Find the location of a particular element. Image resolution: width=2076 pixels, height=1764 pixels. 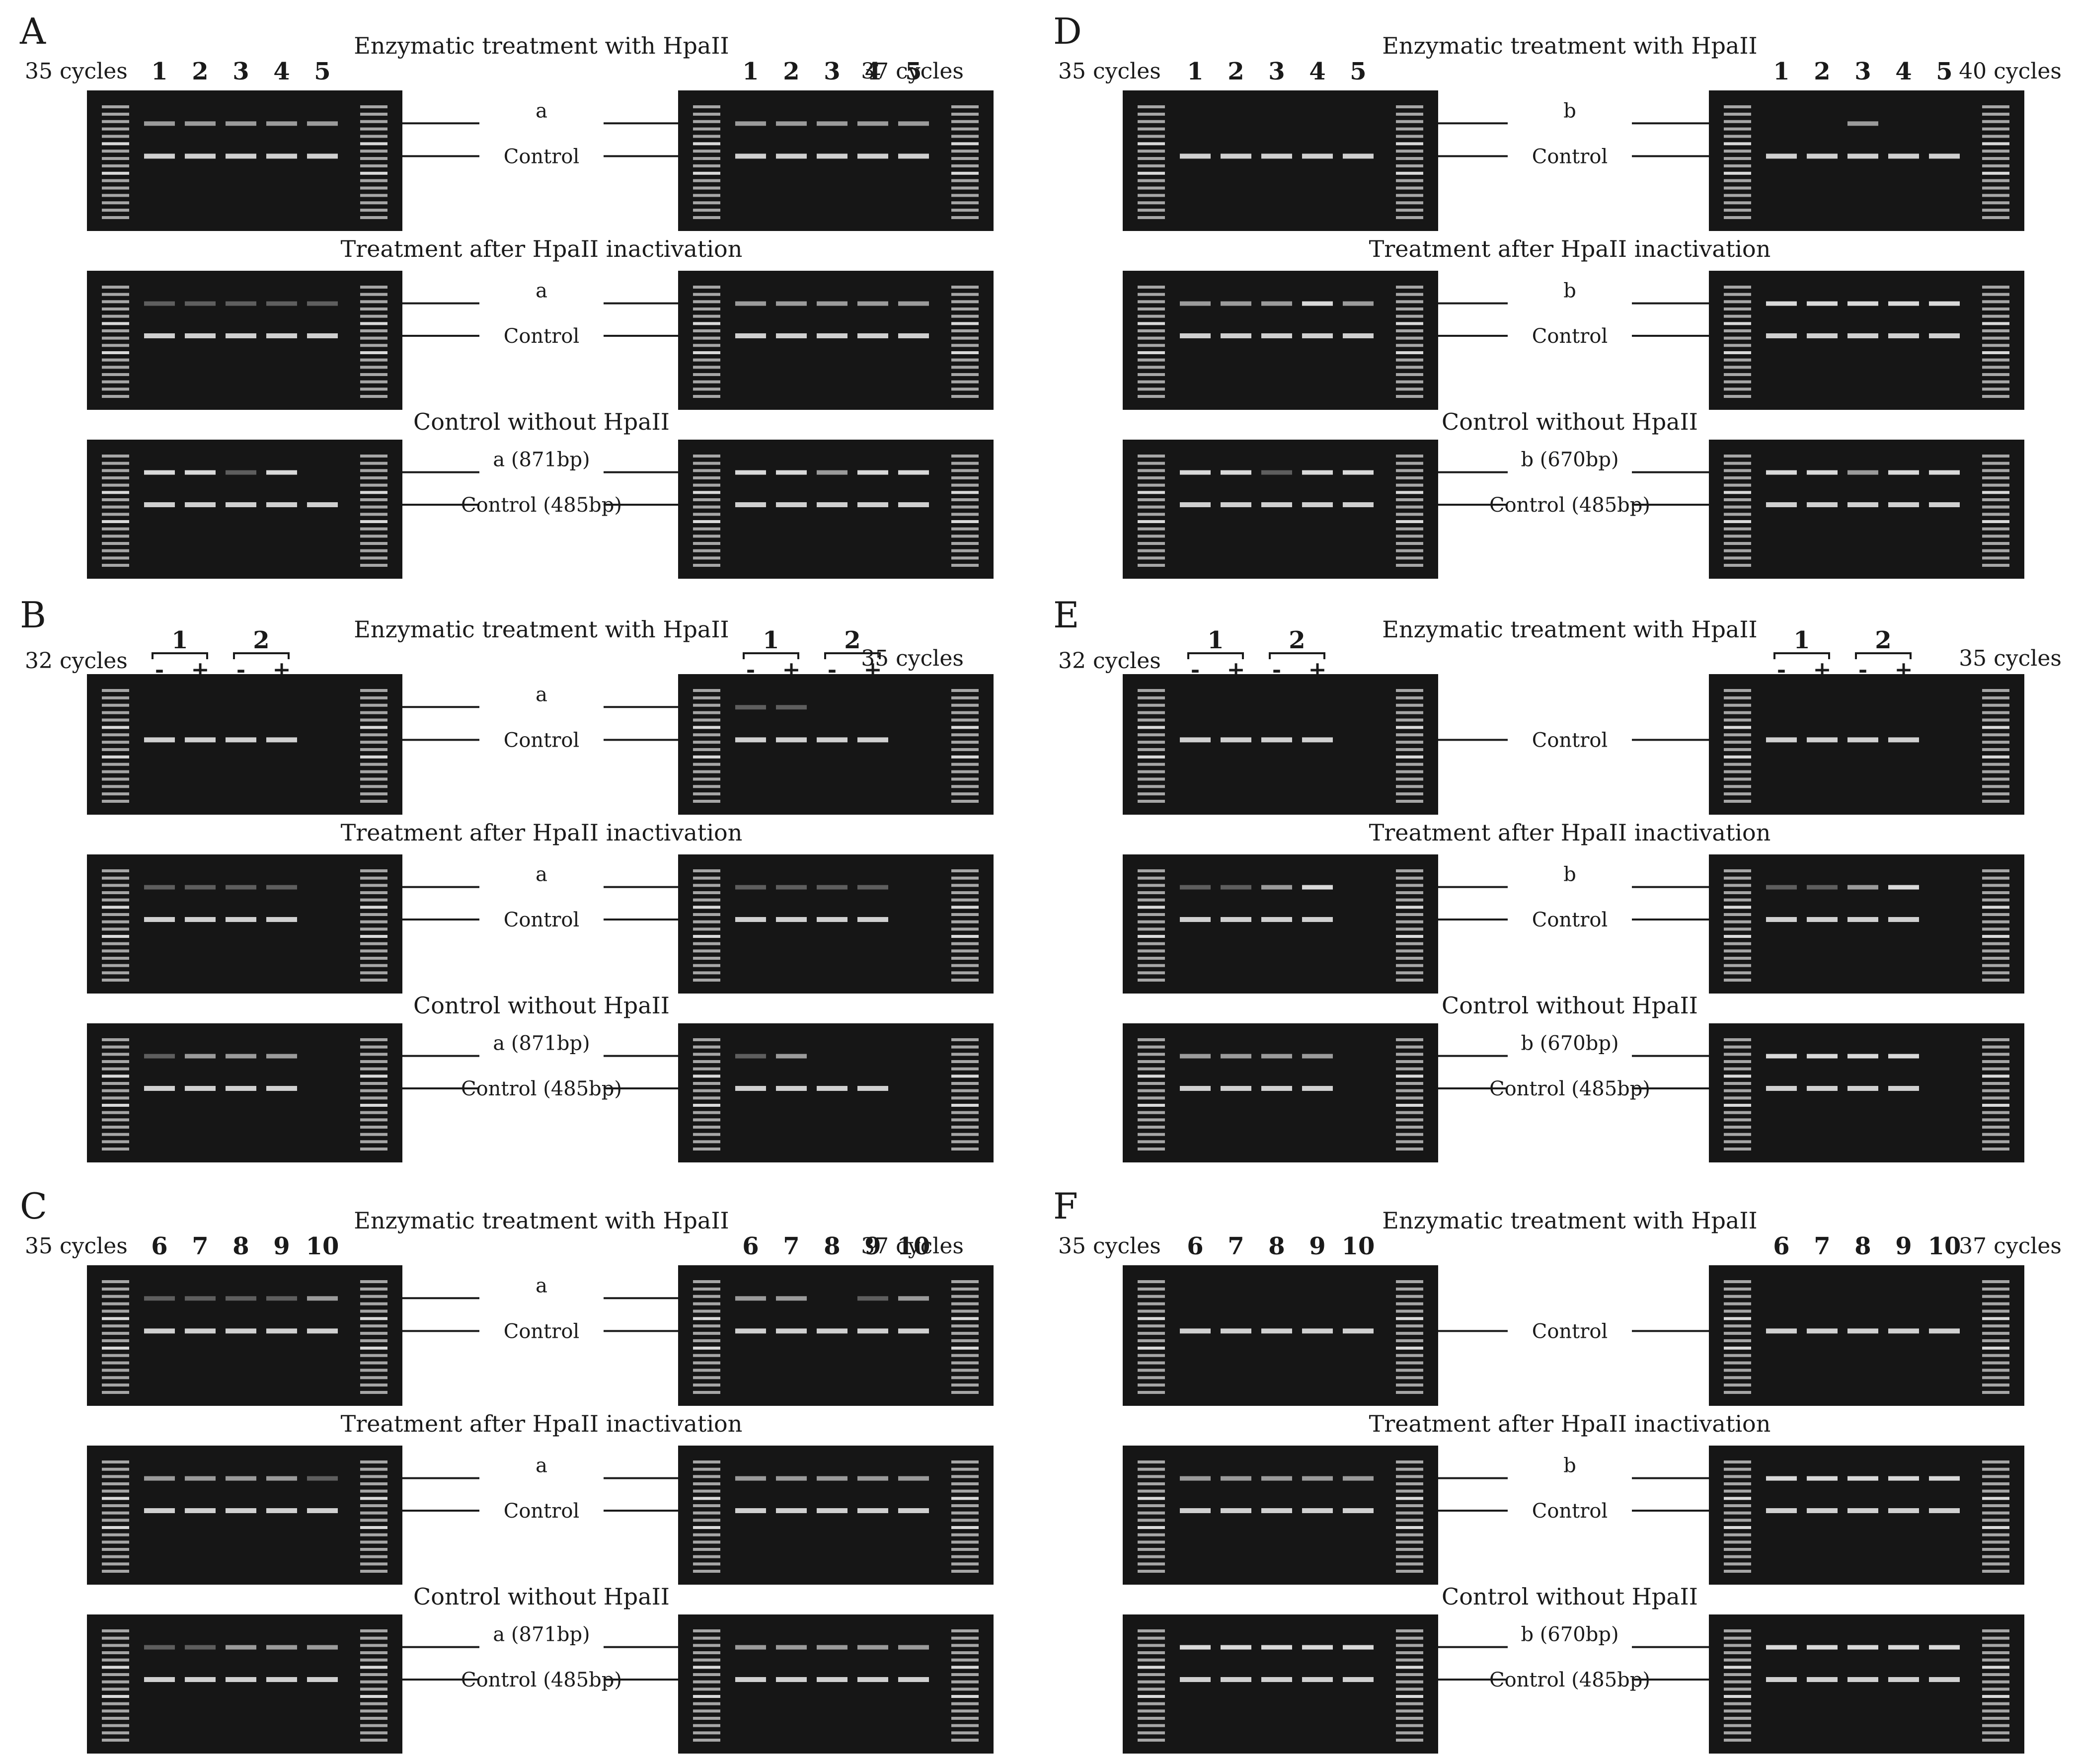

gel-background is located at coordinates (836, 1684).